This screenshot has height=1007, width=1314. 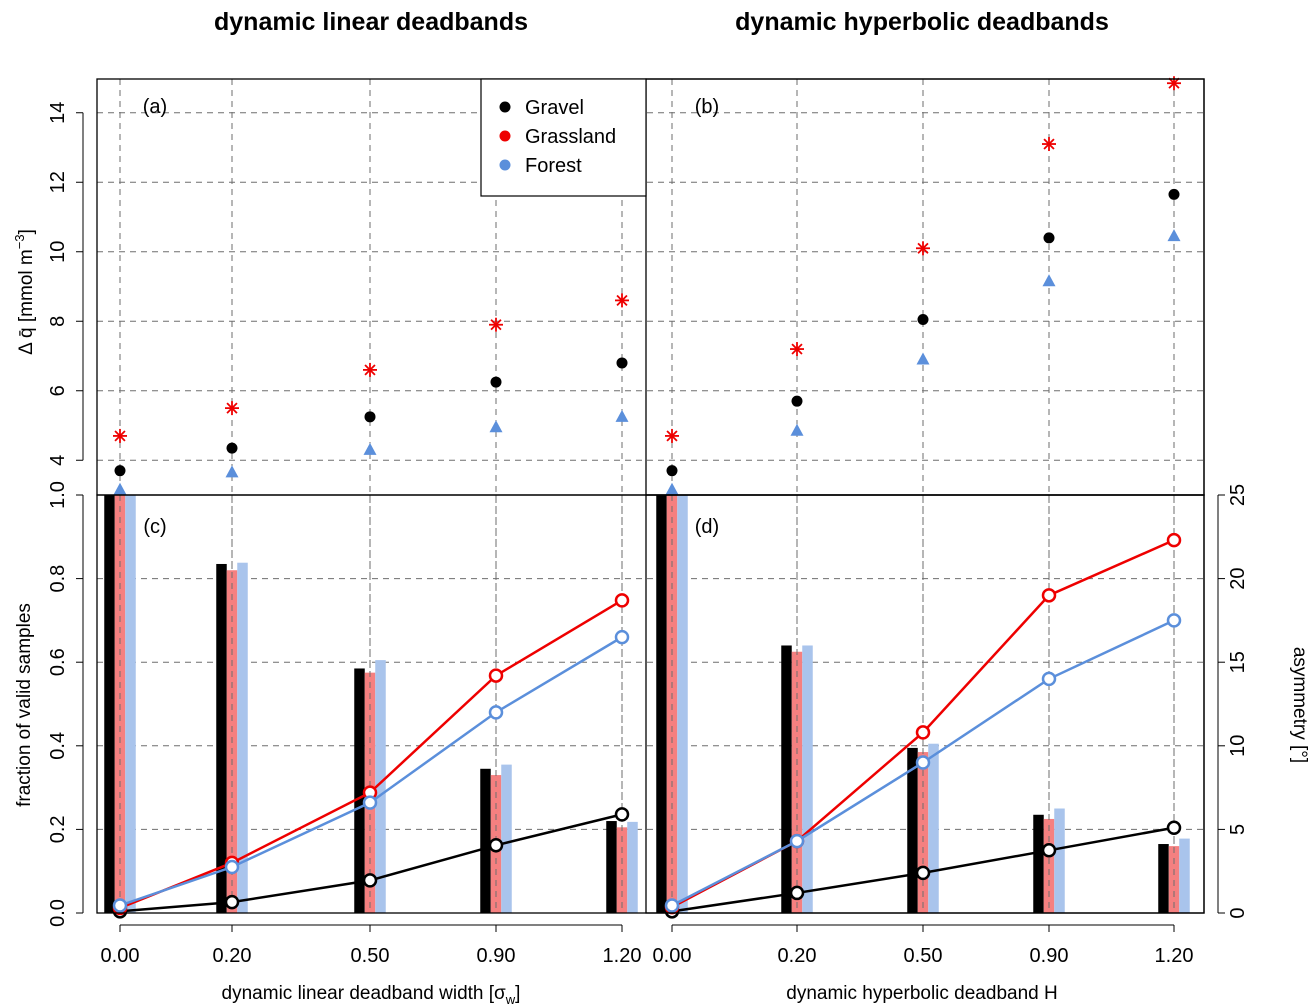 I want to click on y-axis-label-top: Δ q̄ [mmol m−3], so click(x=24, y=292).